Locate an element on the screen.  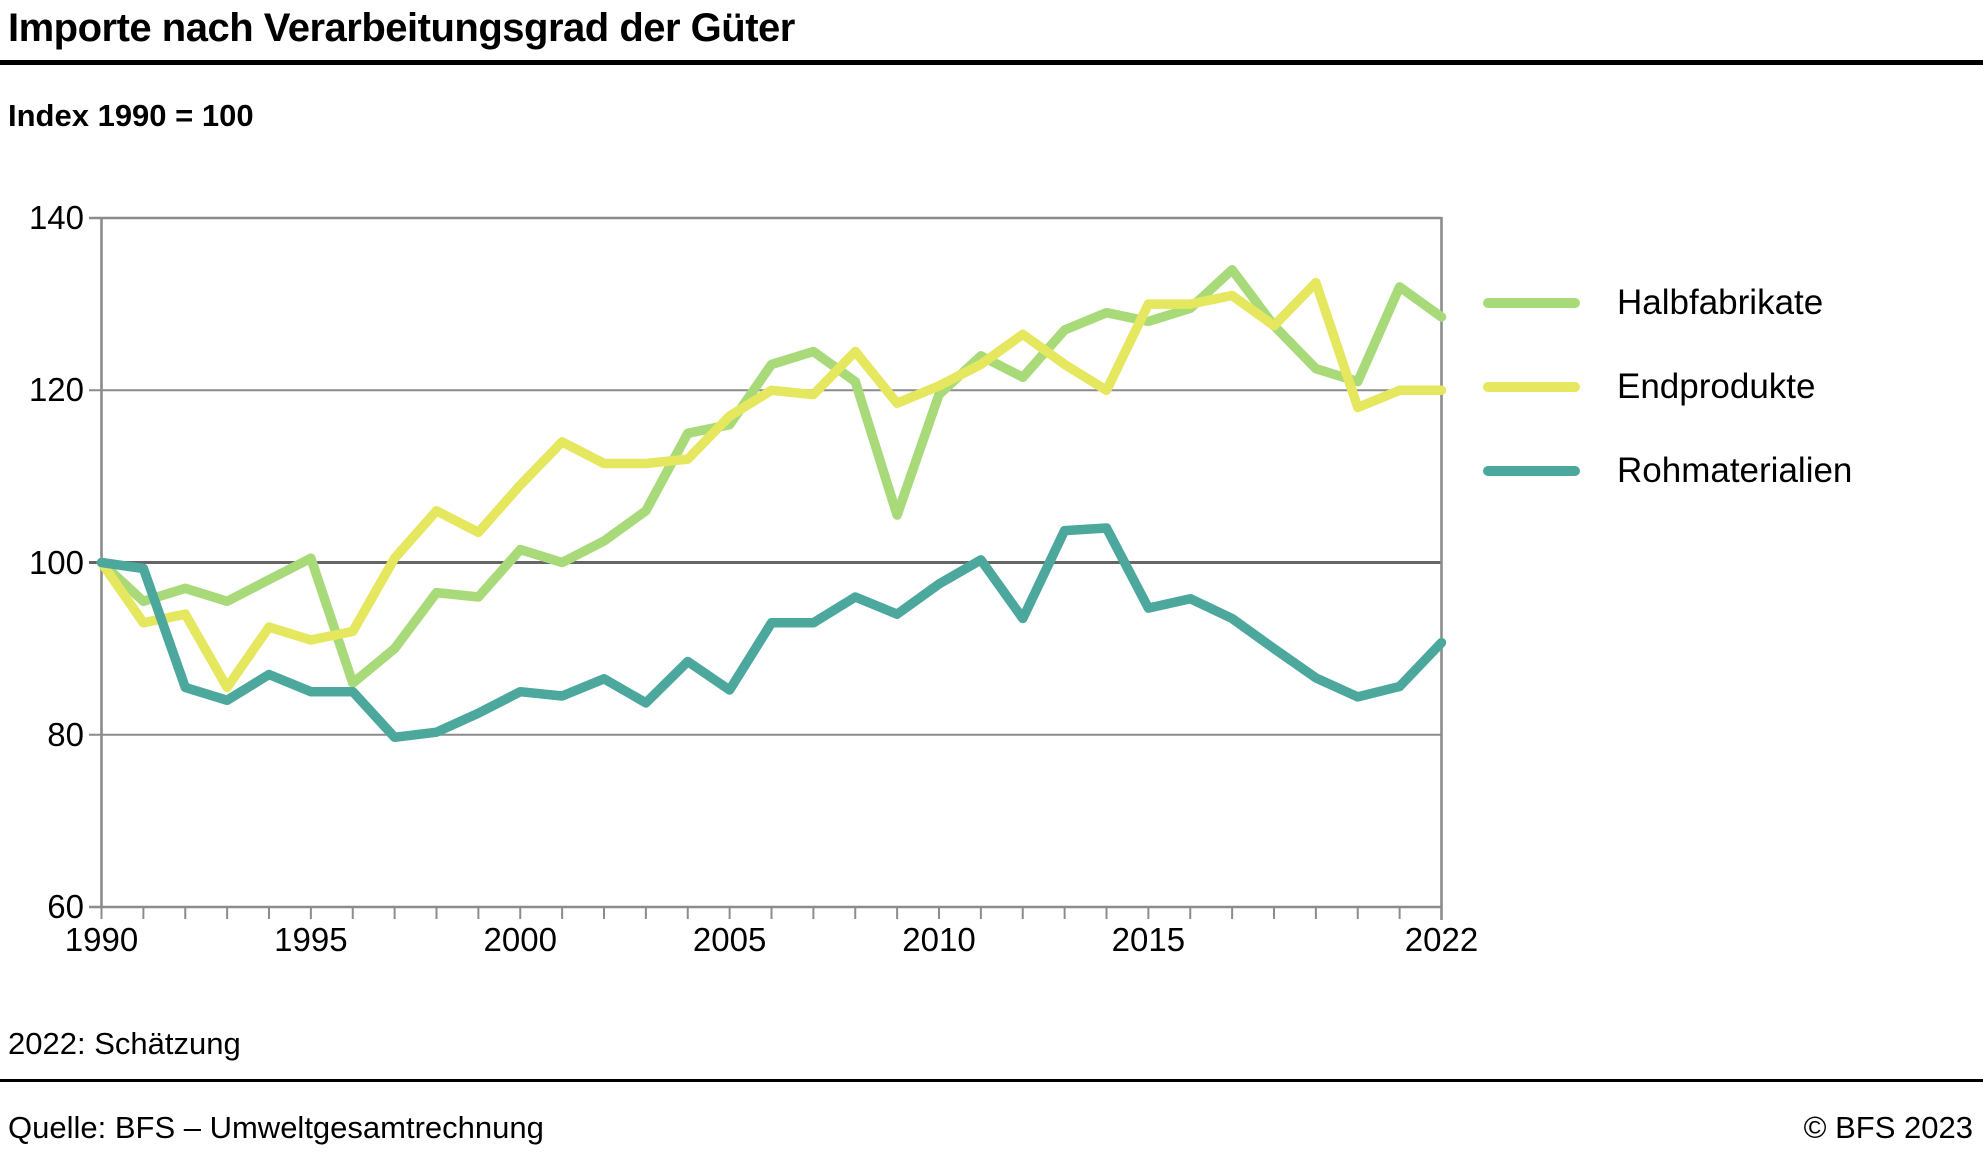
legend-item-halbfabrikate: Halbfabrikate is located at coordinates (1667, 303).